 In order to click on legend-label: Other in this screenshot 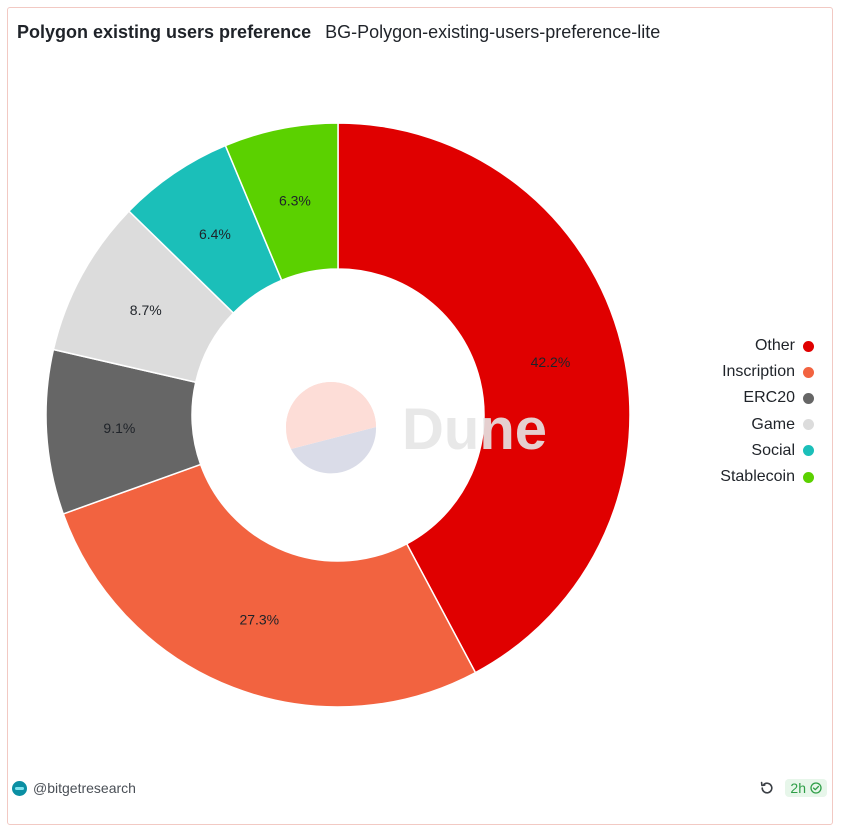, I will do `click(774, 346)`.